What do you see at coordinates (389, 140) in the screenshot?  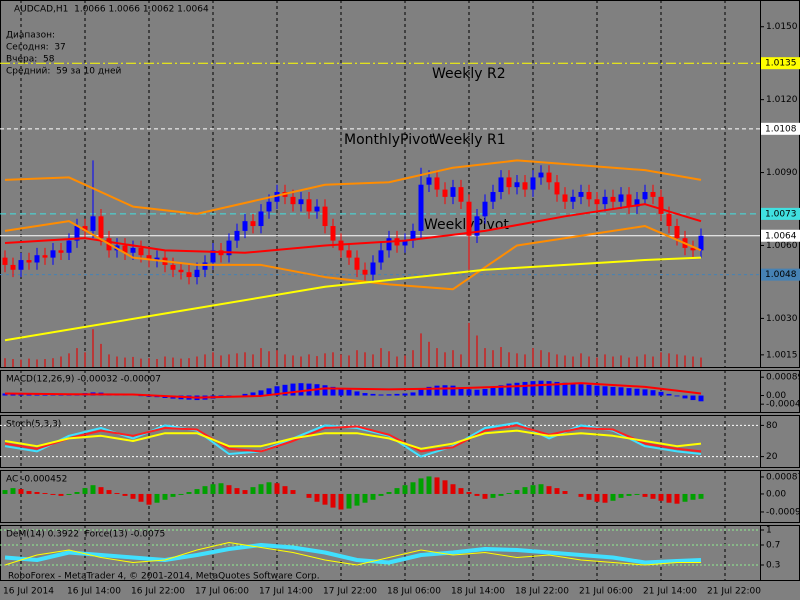 I see `level-annotation: MonthlyPivot` at bounding box center [389, 140].